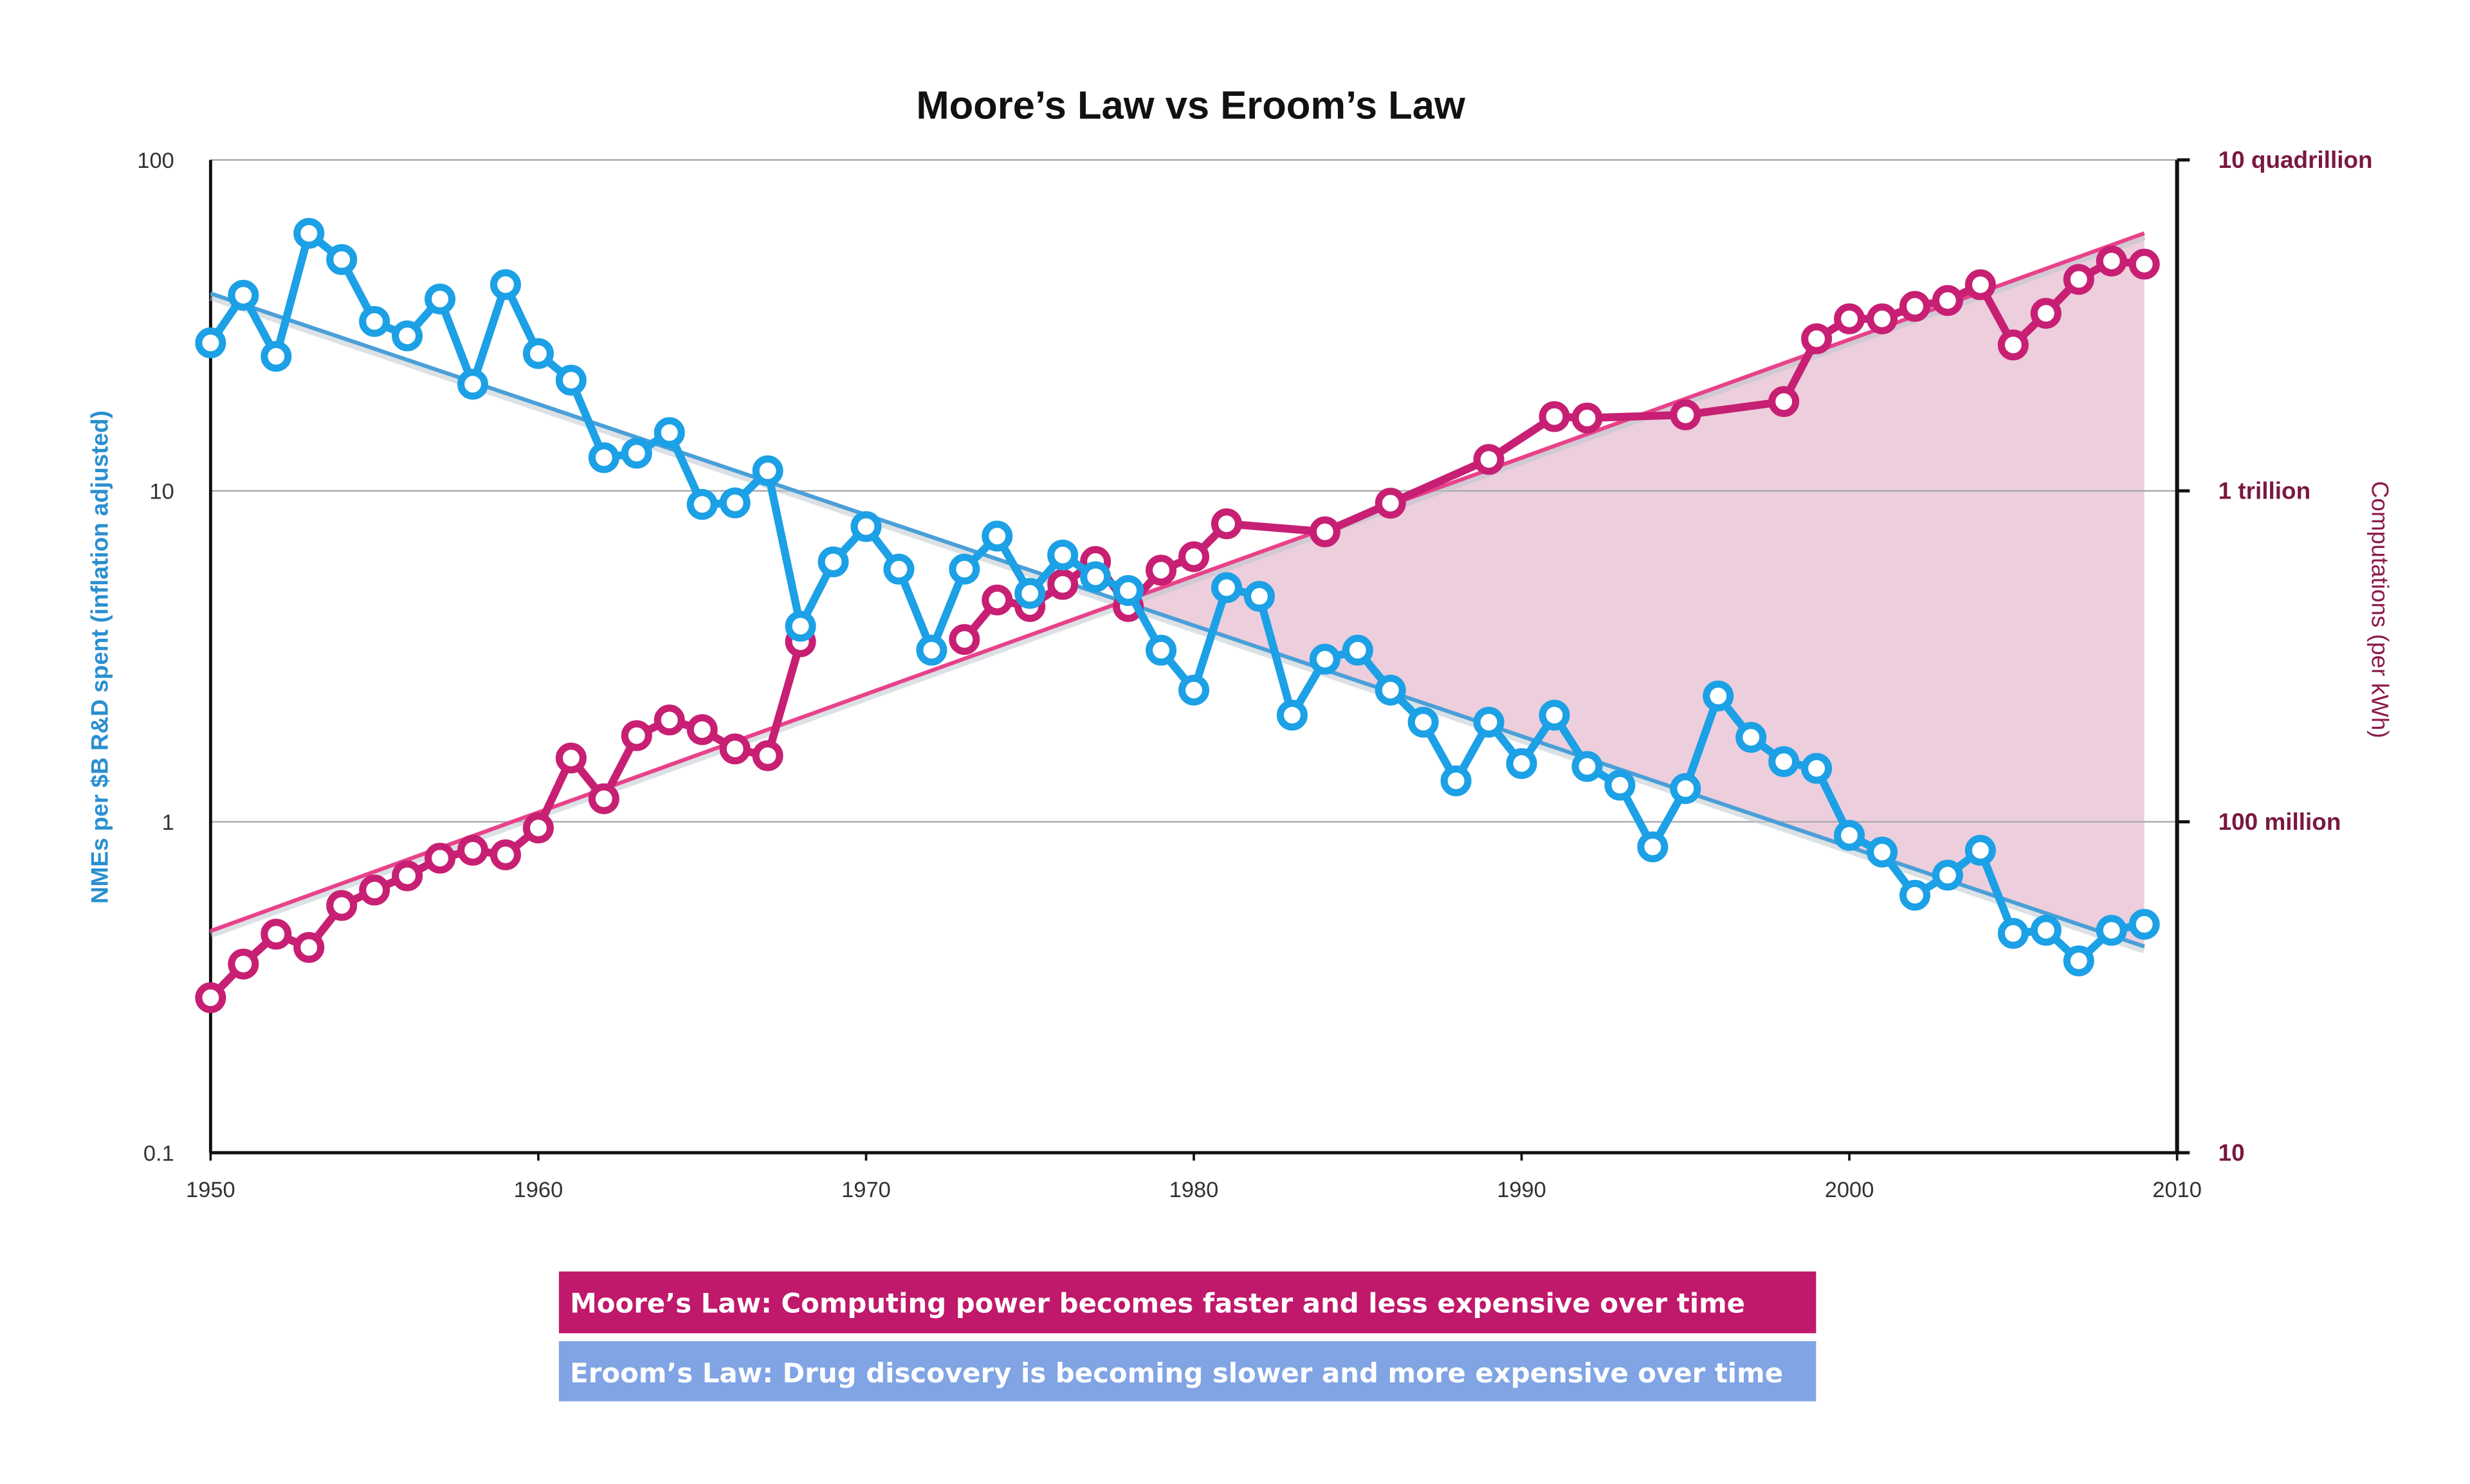 The height and width of the screenshot is (1484, 2470). I want to click on x-tick-label: 1960, so click(538, 1190).